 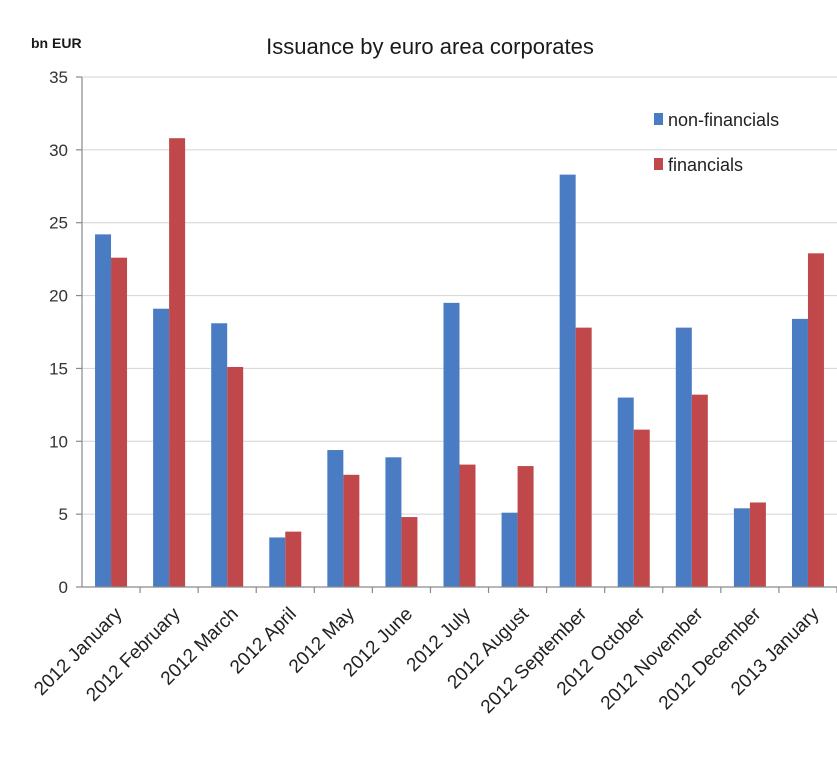 What do you see at coordinates (63, 587) in the screenshot?
I see `y-tick-label: 0` at bounding box center [63, 587].